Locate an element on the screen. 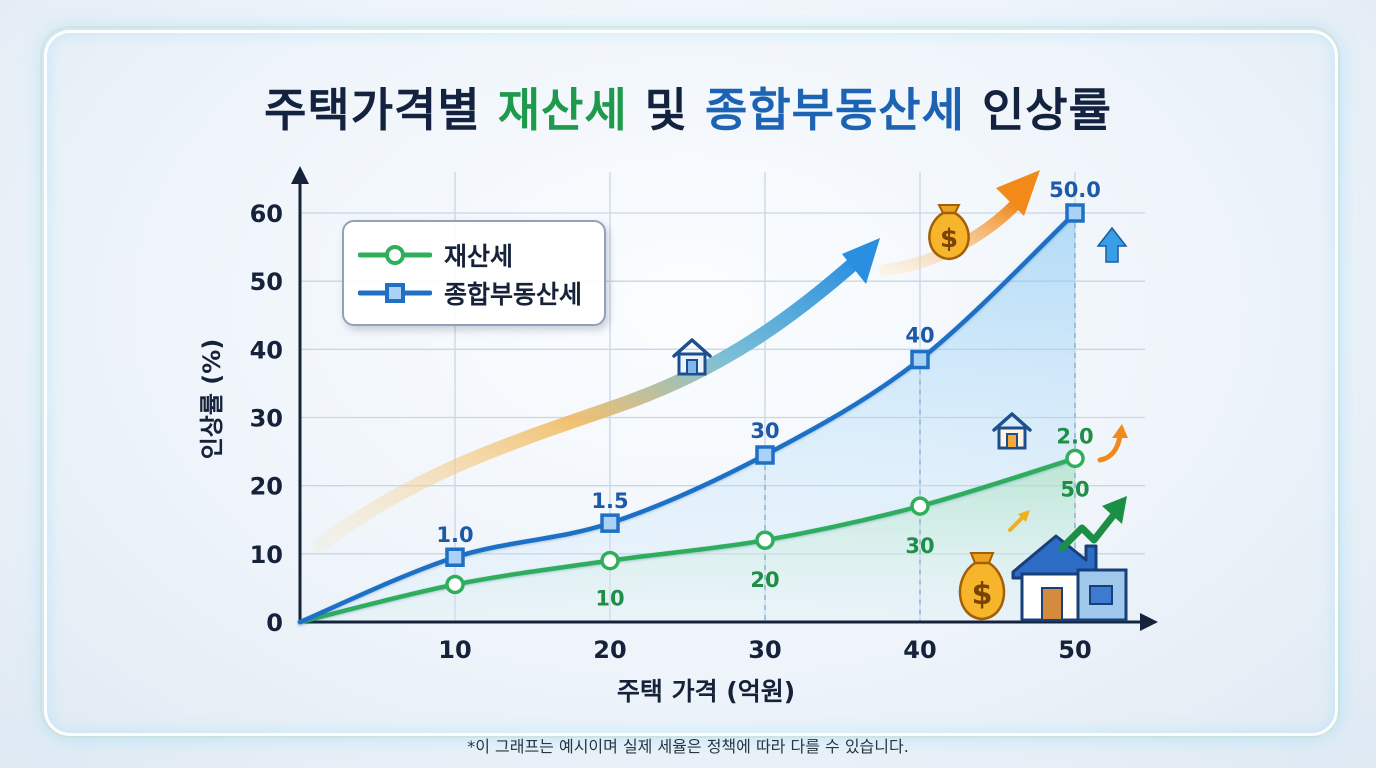  data-label-comprehensive-tax: 40 is located at coordinates (919, 336).